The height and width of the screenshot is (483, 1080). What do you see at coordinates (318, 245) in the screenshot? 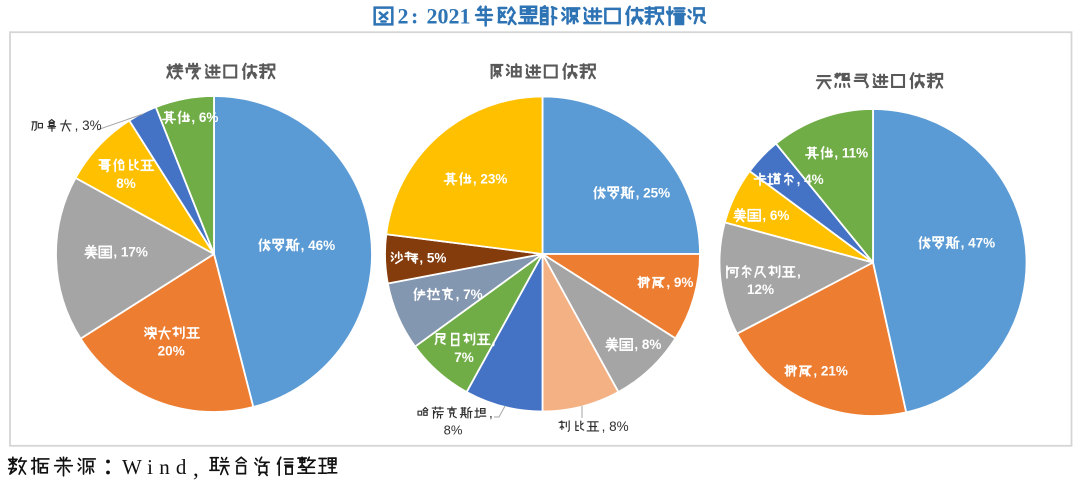
I see `svg-text: , 46%` at bounding box center [318, 245].